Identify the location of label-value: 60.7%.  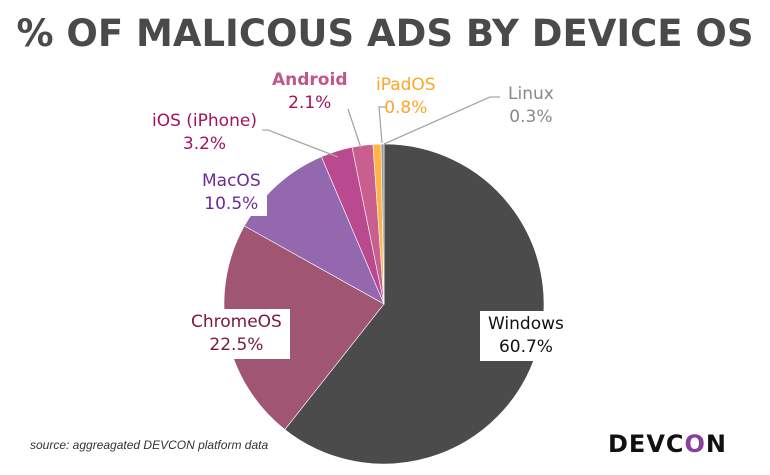
(525, 347).